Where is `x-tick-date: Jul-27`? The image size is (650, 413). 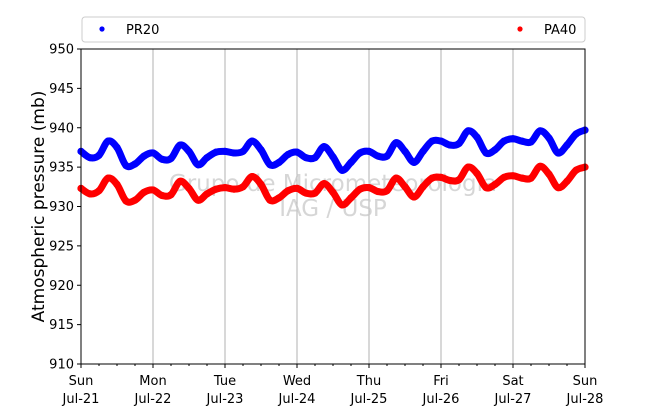
x-tick-date: Jul-27 is located at coordinates (513, 399).